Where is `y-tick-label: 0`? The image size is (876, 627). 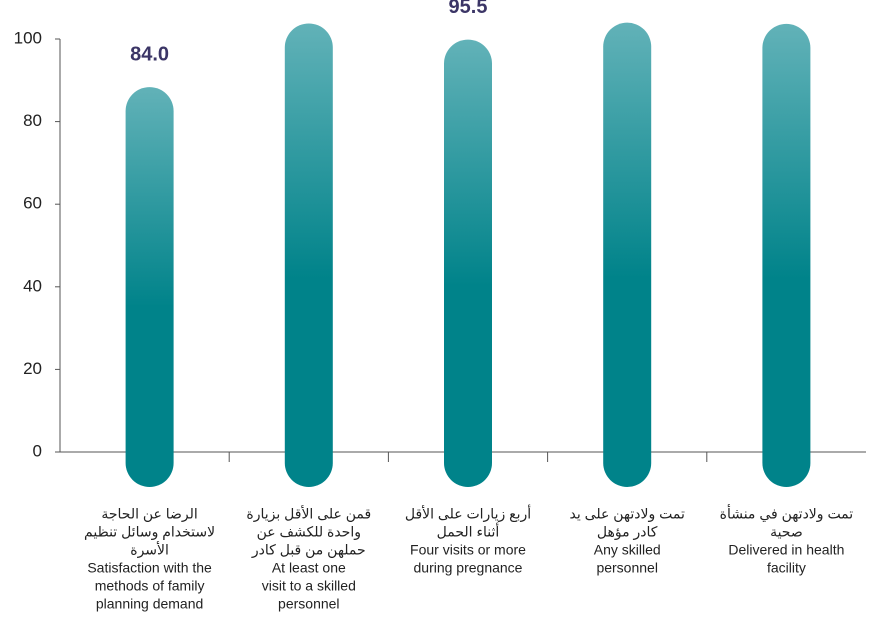 y-tick-label: 0 is located at coordinates (37, 450).